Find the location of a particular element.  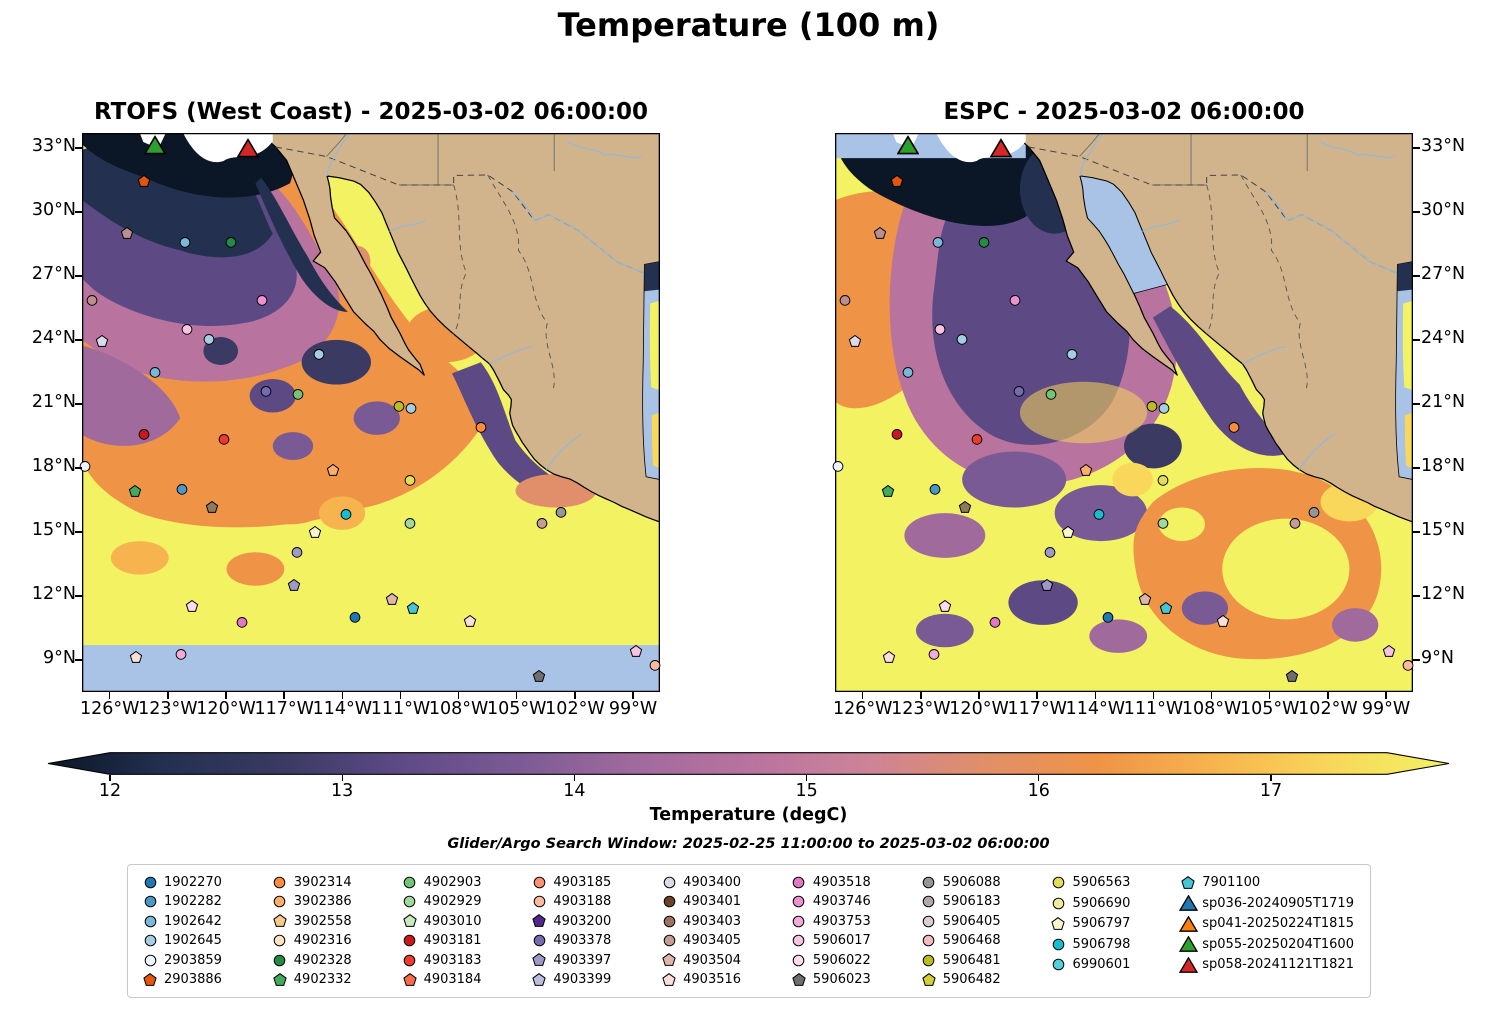

legend-item-label: 4902316 is located at coordinates (322, 941).